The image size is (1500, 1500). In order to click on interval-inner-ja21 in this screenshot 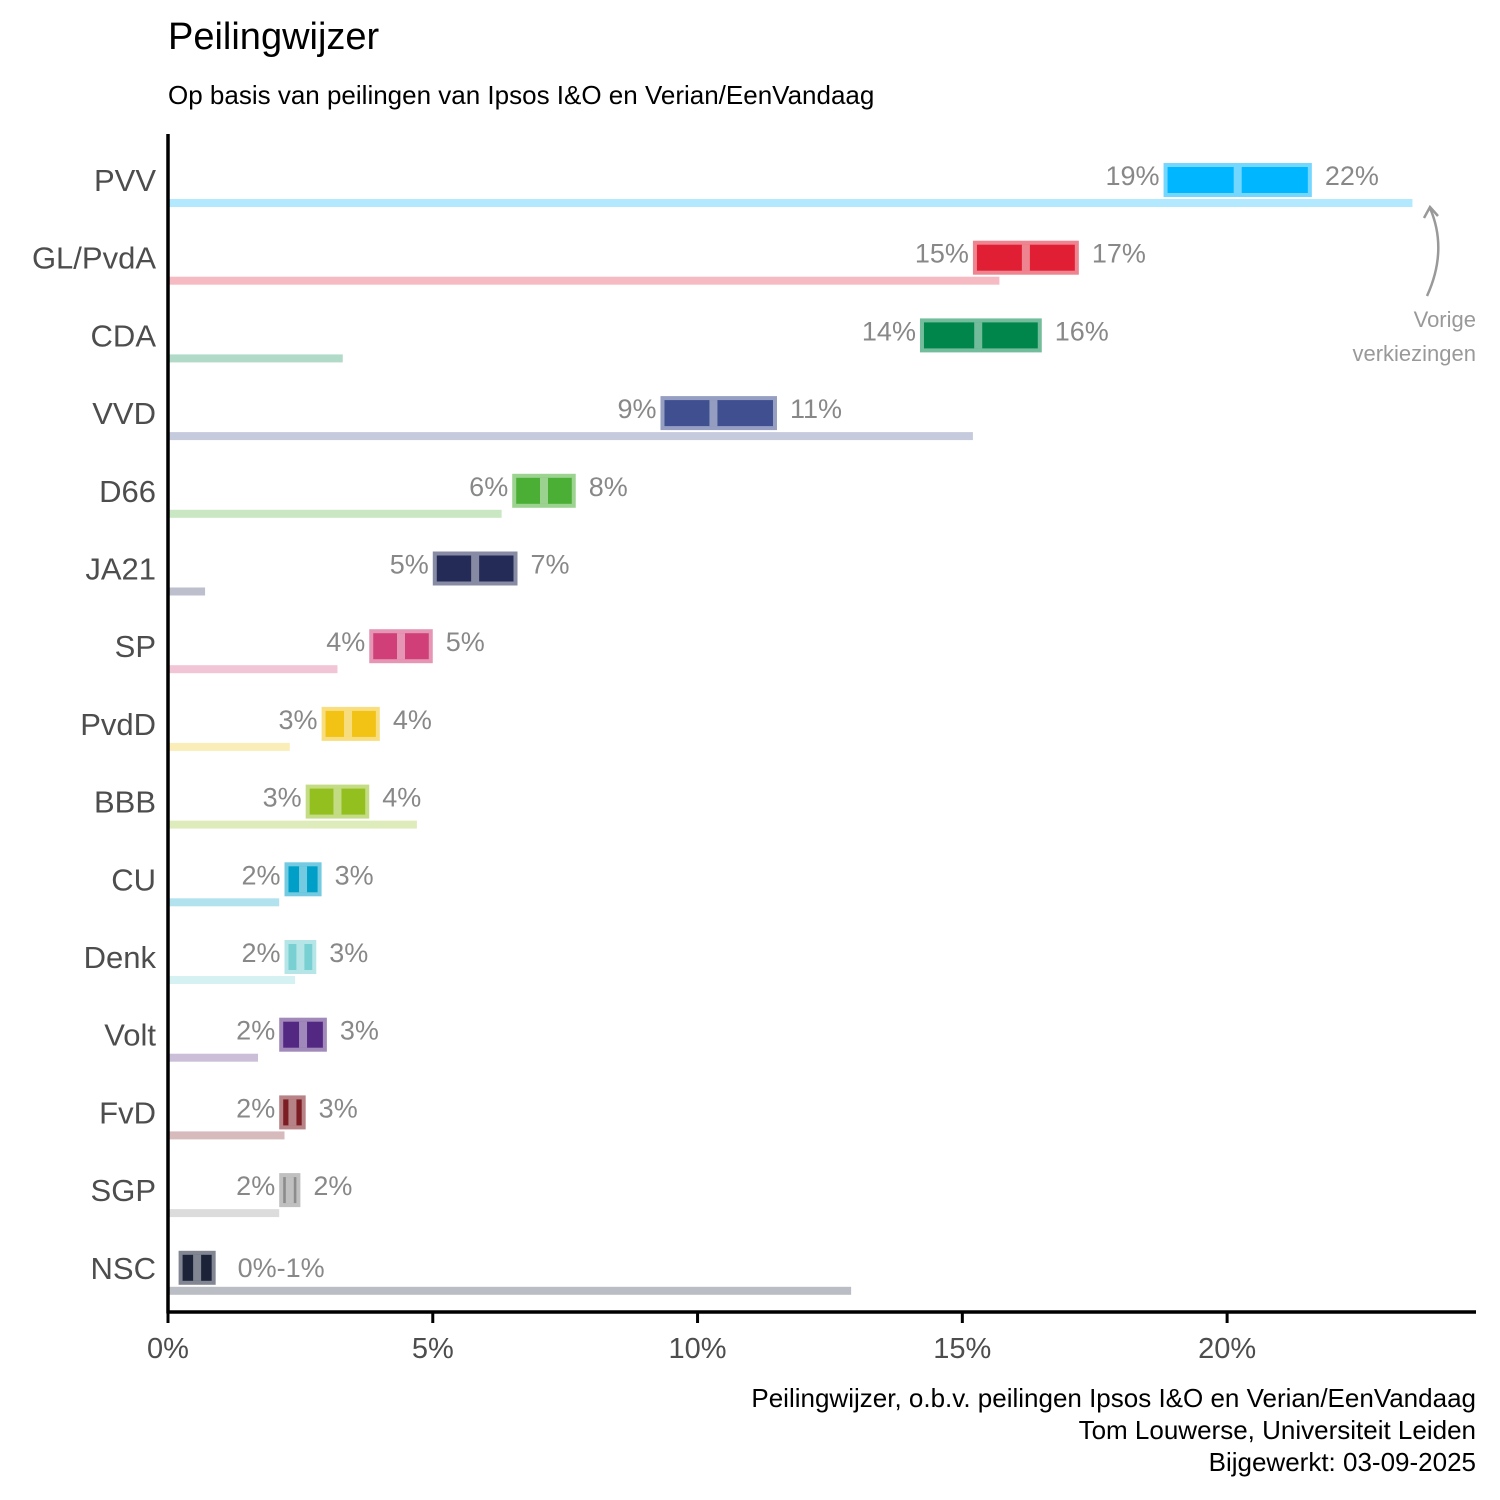, I will do `click(475, 568)`.